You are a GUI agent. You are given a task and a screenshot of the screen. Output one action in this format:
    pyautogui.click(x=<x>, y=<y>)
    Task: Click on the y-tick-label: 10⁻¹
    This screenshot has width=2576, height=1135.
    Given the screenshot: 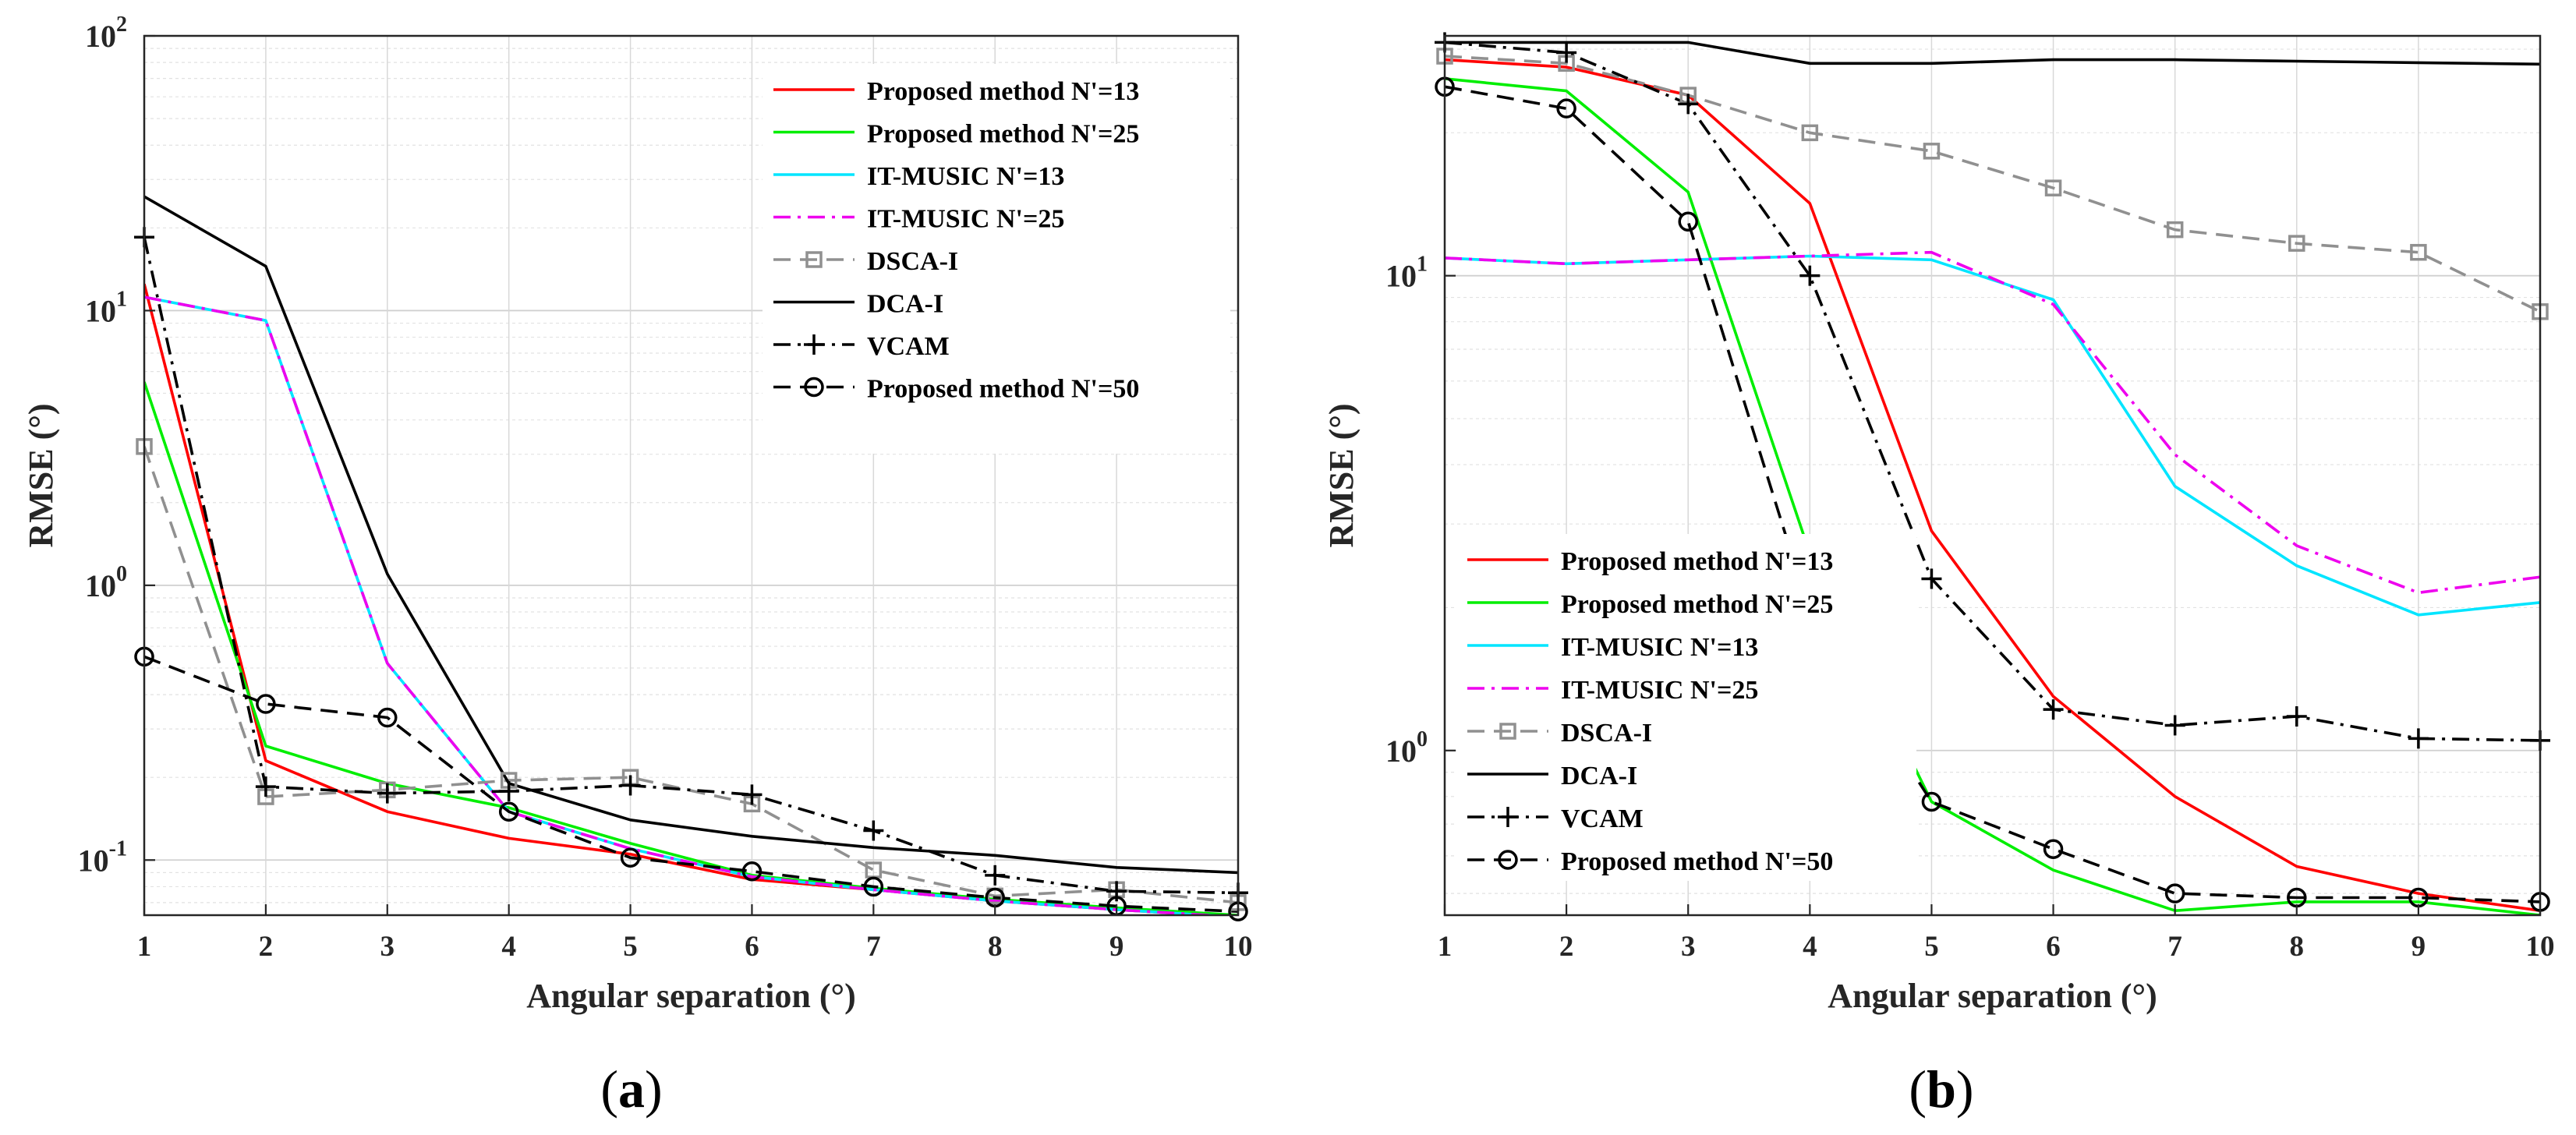 What is the action you would take?
    pyautogui.click(x=102, y=857)
    